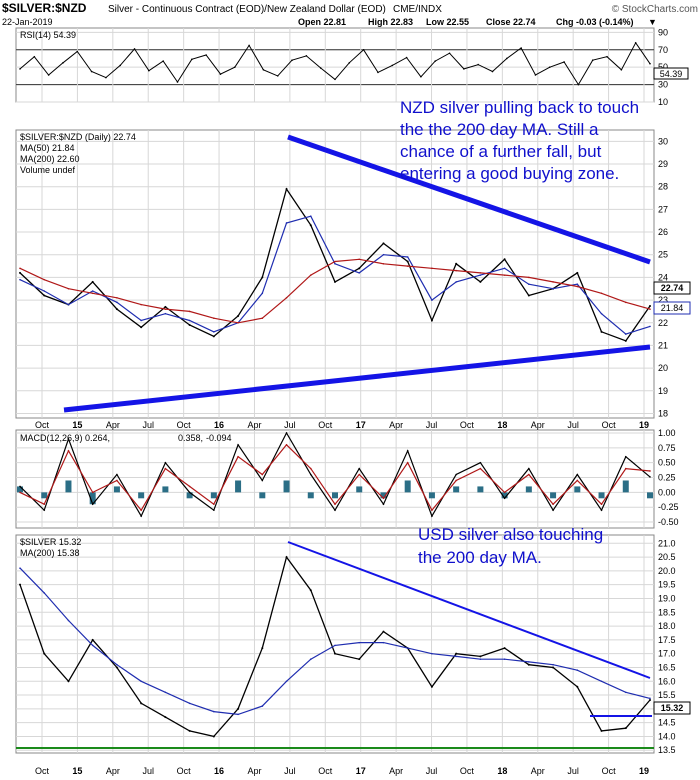 This screenshot has height=780, width=700. I want to click on ma50-last-label: 21.84, so click(672, 308).